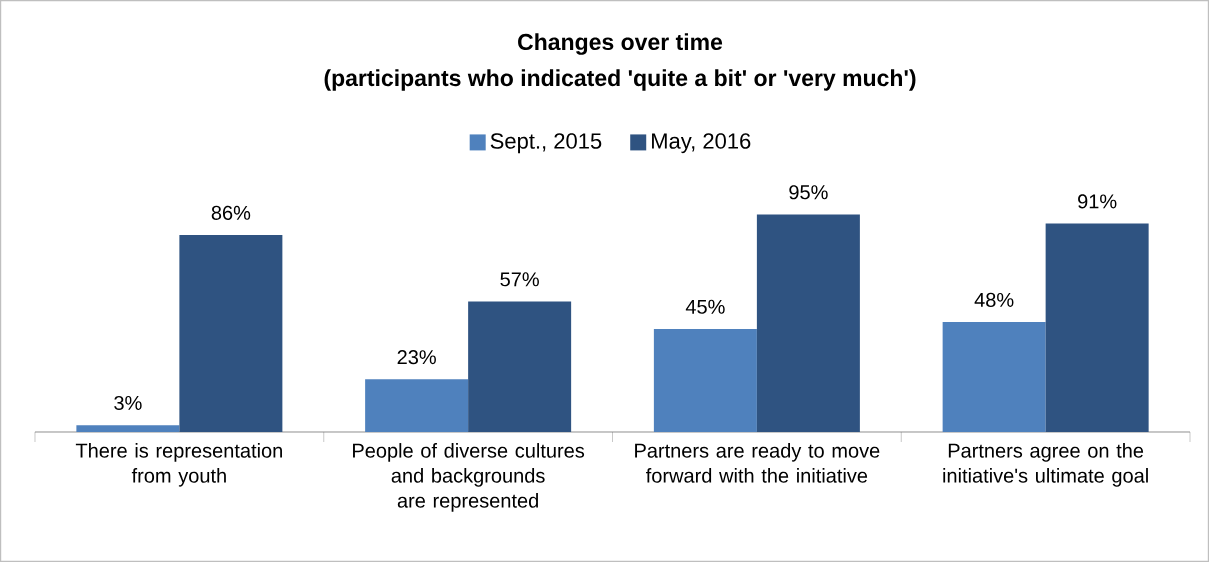 Image resolution: width=1209 pixels, height=562 pixels. Describe the element at coordinates (620, 80) in the screenshot. I see `chart-subtitle: (participants who indicated 'quite a bit' or 'very much')` at that location.